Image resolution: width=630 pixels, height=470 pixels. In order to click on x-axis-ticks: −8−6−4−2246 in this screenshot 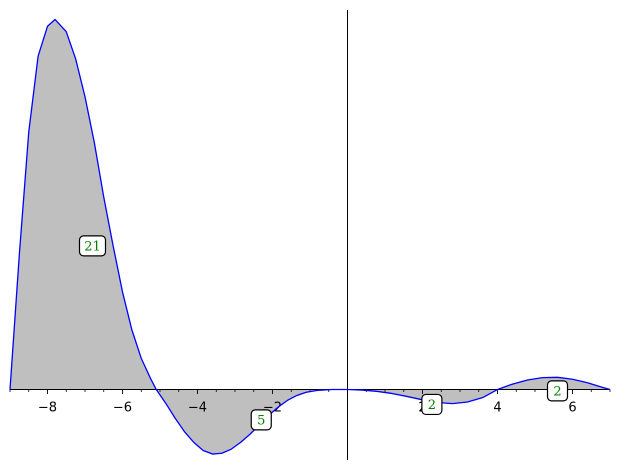, I will do `click(310, 402)`.